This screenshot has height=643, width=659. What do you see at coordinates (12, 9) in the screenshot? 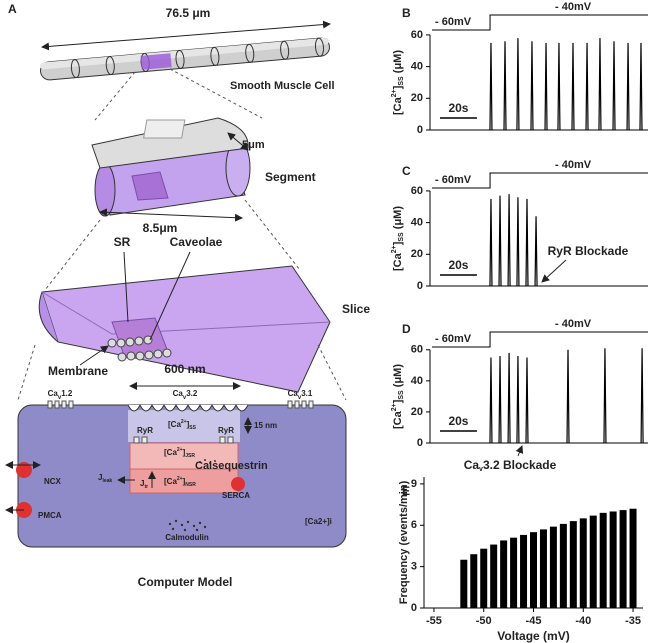
I see `panel-letter: A` at bounding box center [12, 9].